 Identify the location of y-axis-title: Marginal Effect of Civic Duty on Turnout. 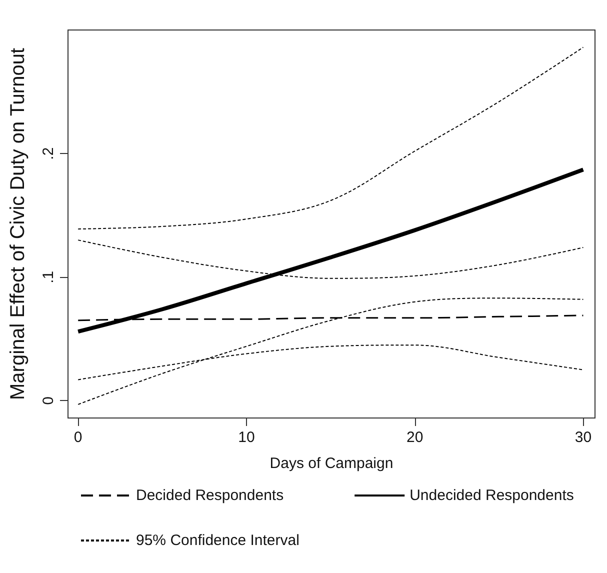
(18, 224).